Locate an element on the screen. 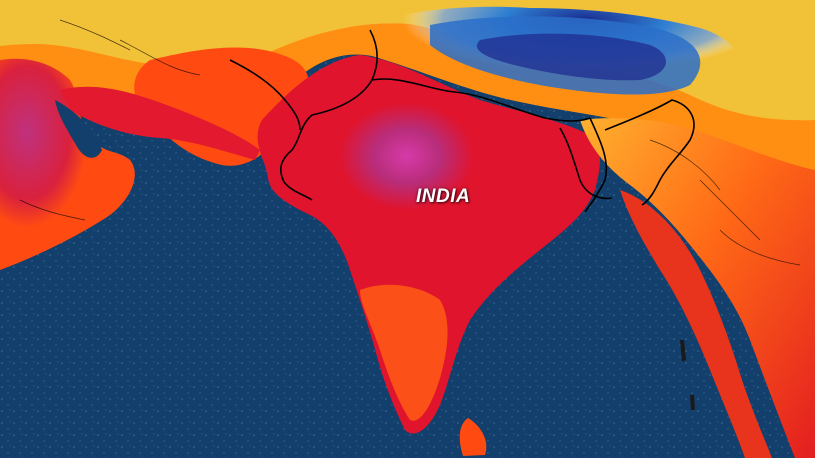 Image resolution: width=815 pixels, height=458 pixels. arabian-peninsula is located at coordinates (67, 164).